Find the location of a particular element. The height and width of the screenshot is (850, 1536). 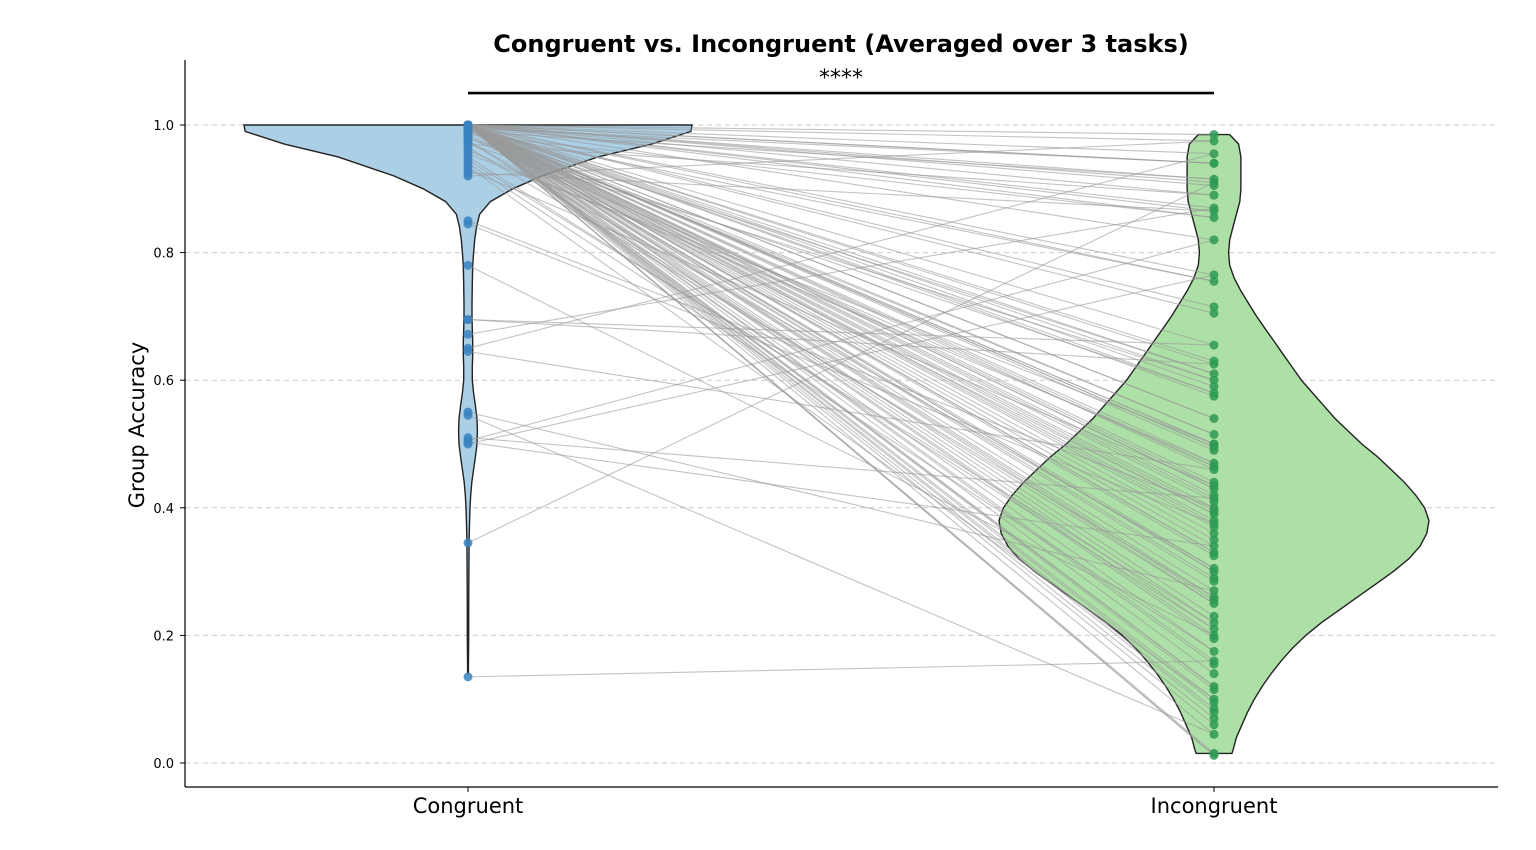

x-tick-label-congruent: Congruent is located at coordinates (468, 806).